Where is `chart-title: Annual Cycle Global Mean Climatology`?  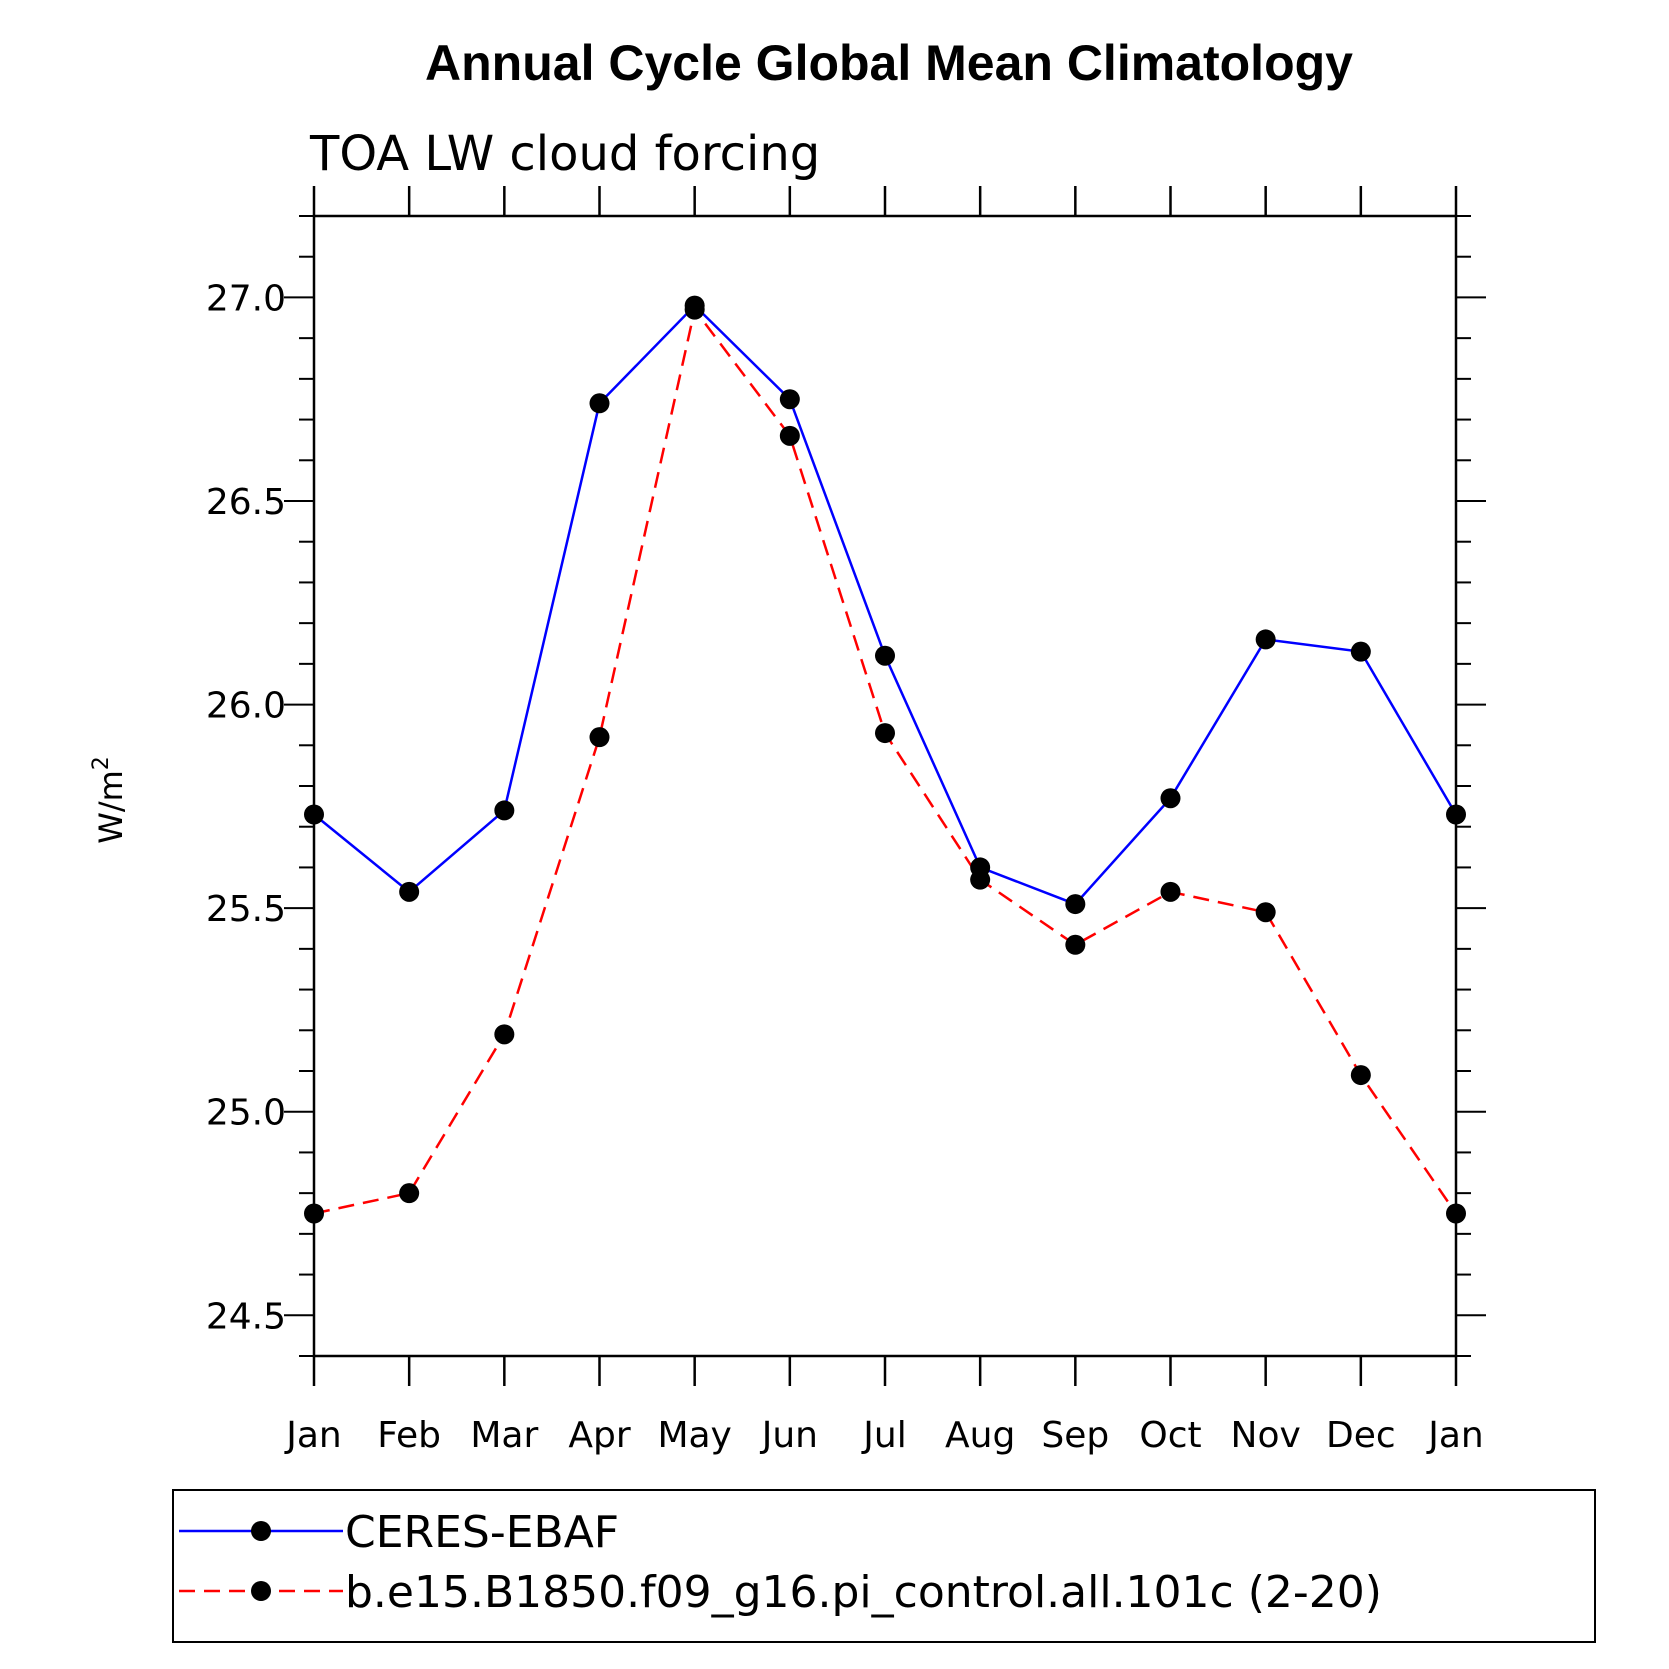 chart-title: Annual Cycle Global Mean Climatology is located at coordinates (889, 63).